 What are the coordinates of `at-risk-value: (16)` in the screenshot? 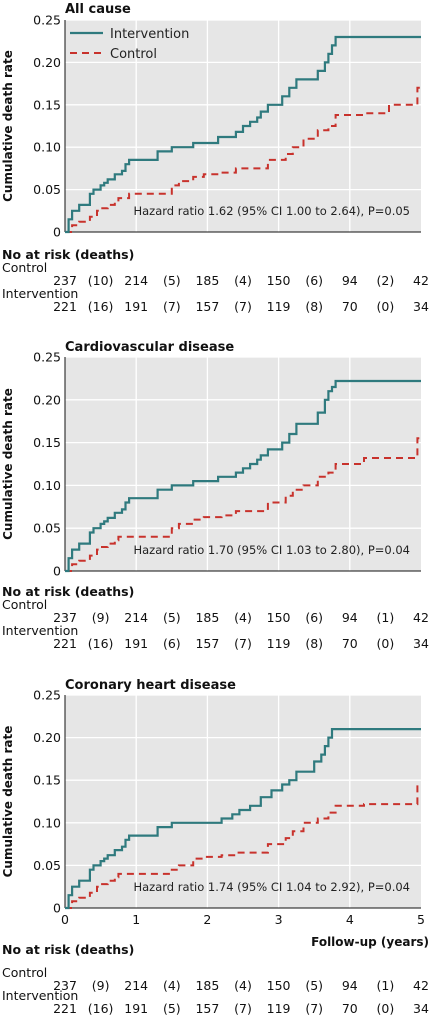 It's located at (101, 306).